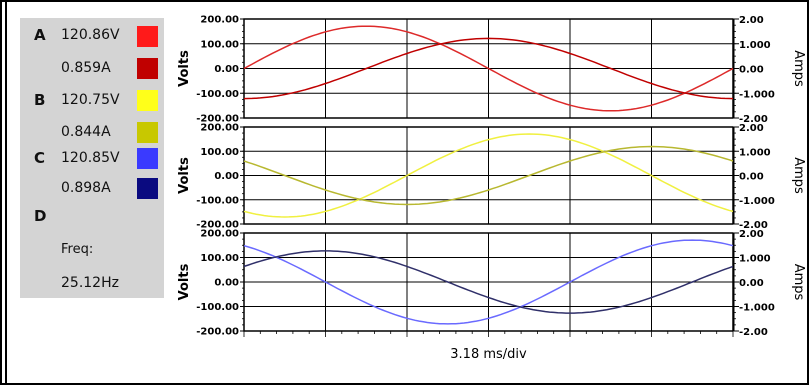  I want to click on channel-c-current: 0.898A, so click(86, 188).